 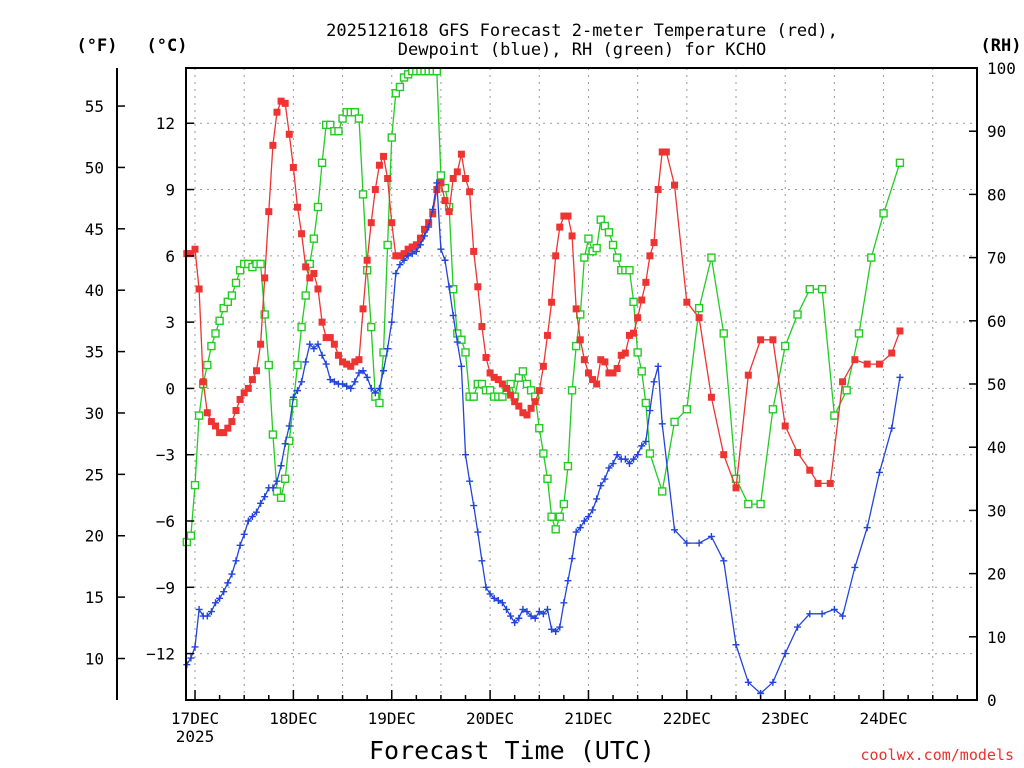 What do you see at coordinates (94, 352) in the screenshot?
I see `fahrenheit-tick-label: 35` at bounding box center [94, 352].